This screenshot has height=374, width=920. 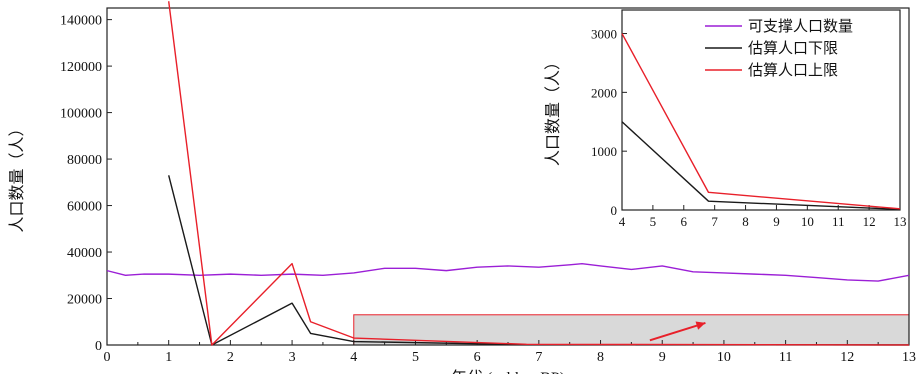 I want to click on main-x-tick-label: 4, so click(x=353, y=357).